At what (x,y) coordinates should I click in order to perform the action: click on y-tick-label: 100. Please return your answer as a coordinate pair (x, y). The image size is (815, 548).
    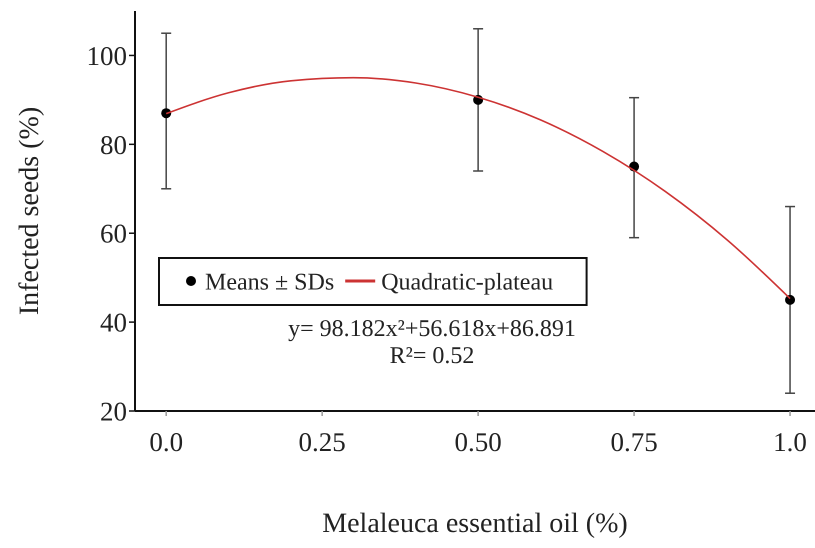
    Looking at the image, I should click on (106, 55).